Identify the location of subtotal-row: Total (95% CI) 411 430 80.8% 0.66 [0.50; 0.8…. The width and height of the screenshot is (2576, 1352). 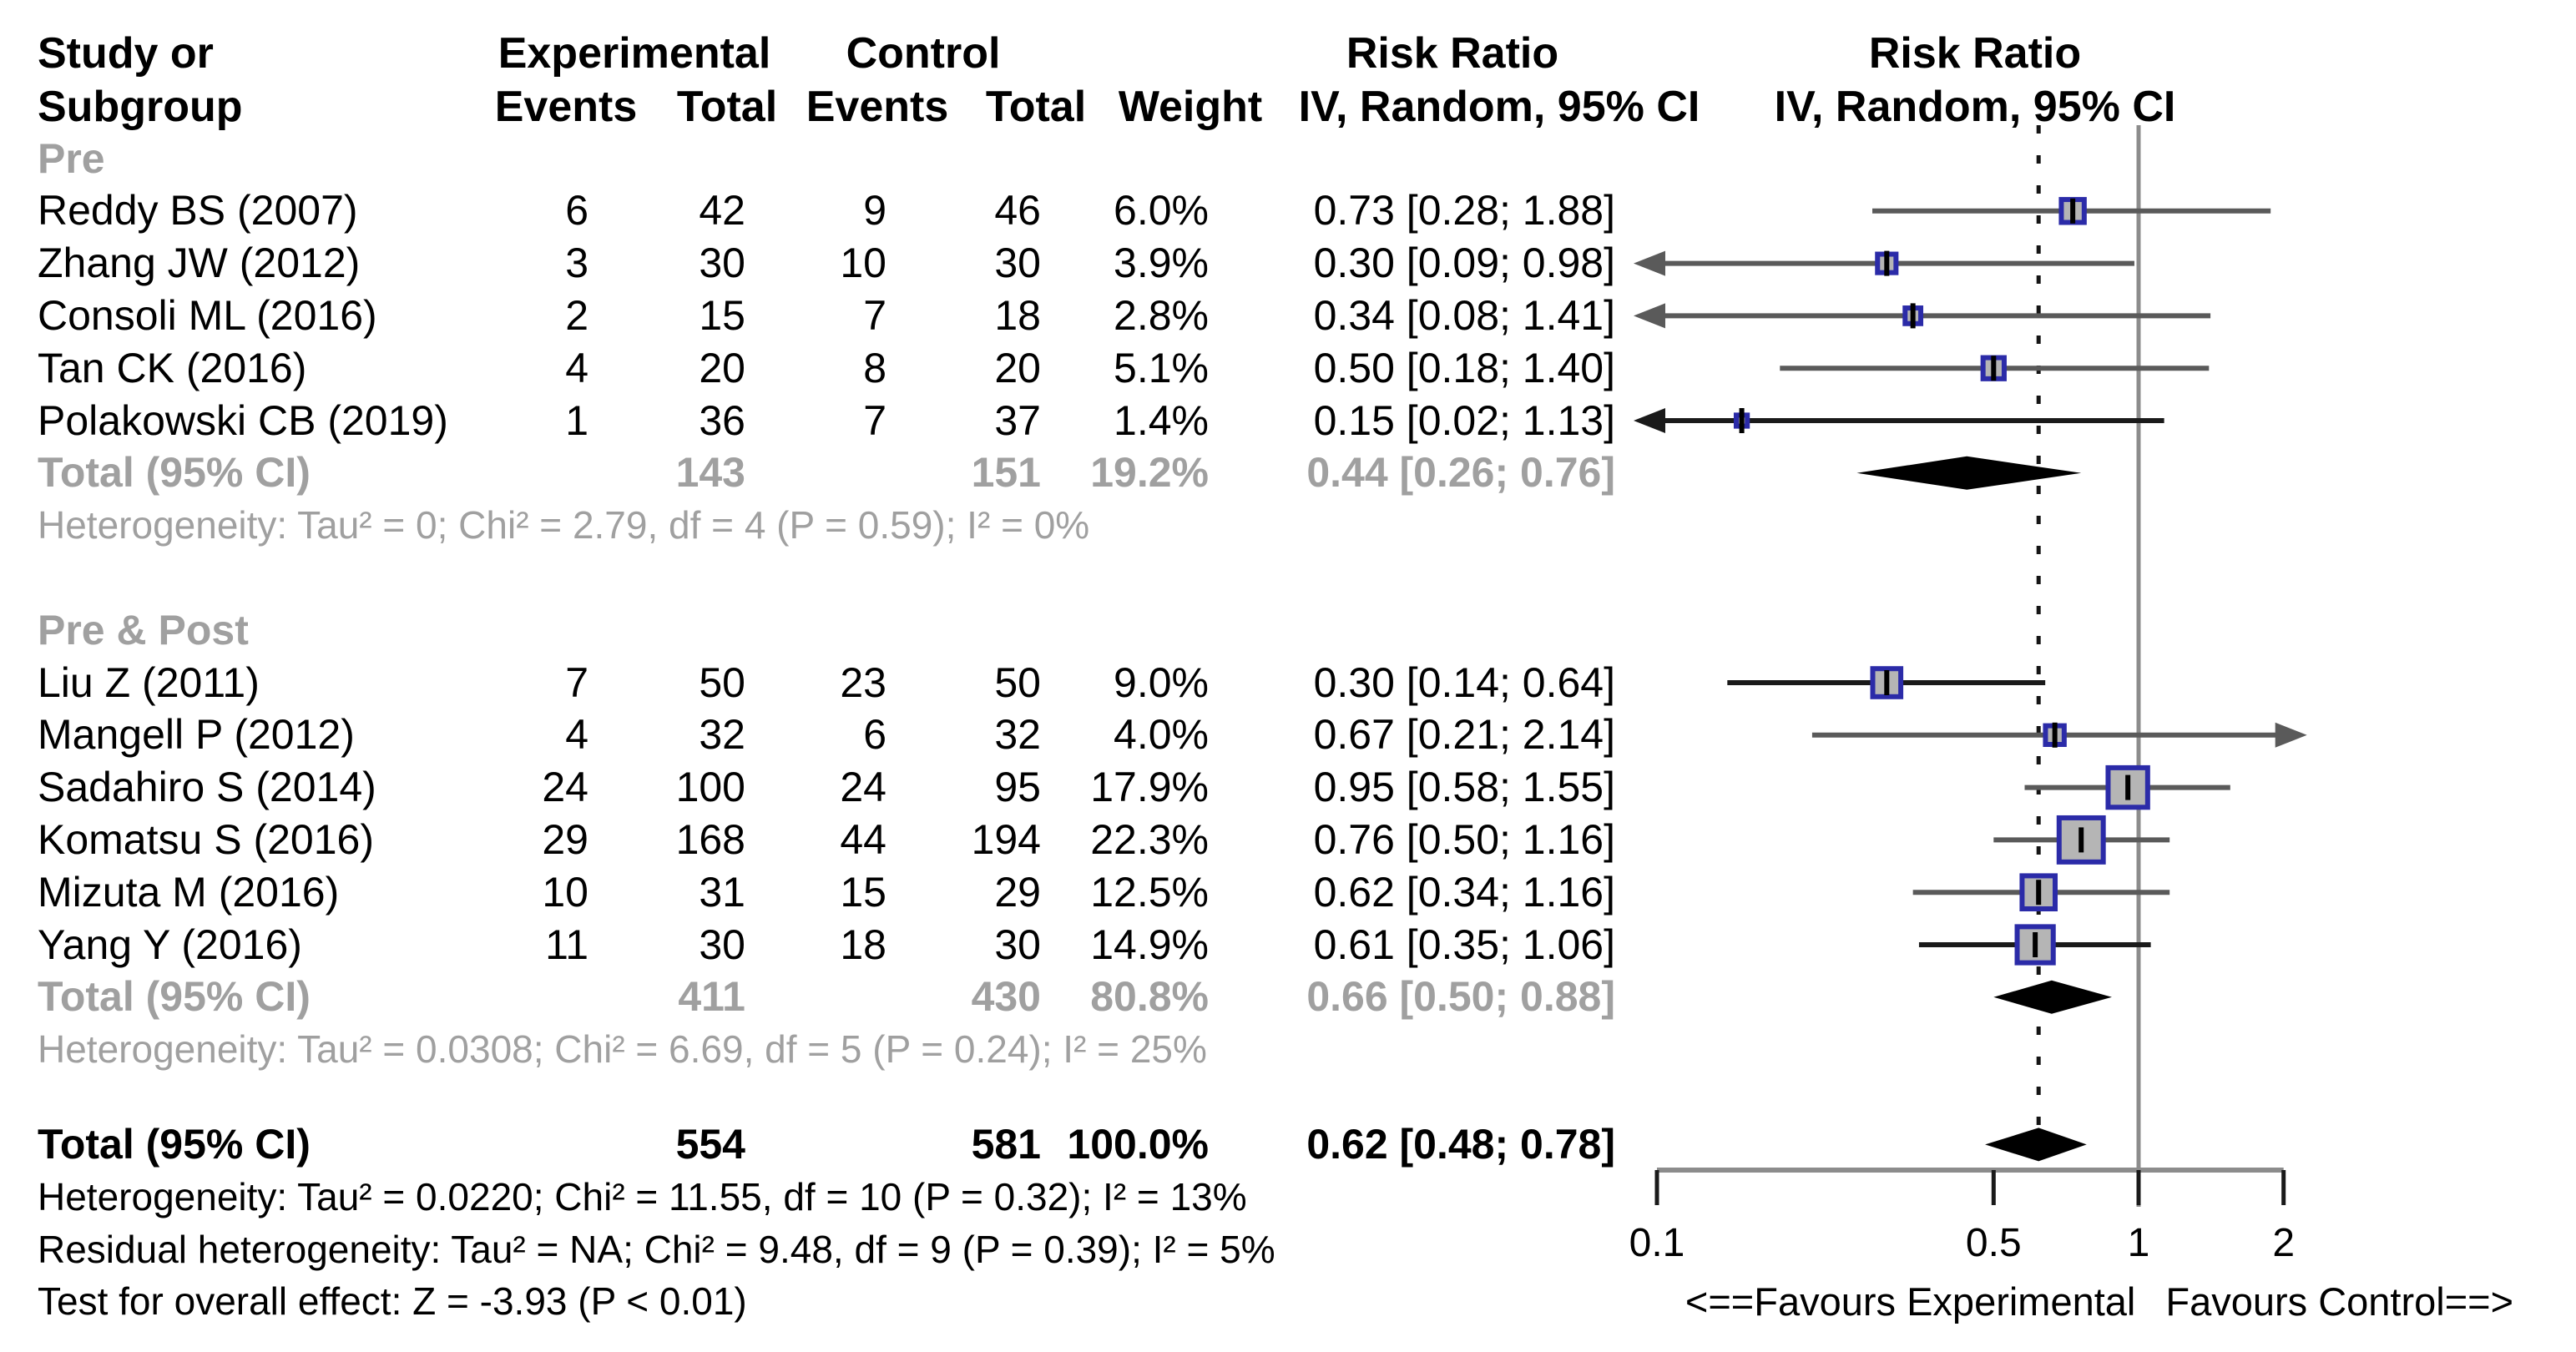
(1288, 997).